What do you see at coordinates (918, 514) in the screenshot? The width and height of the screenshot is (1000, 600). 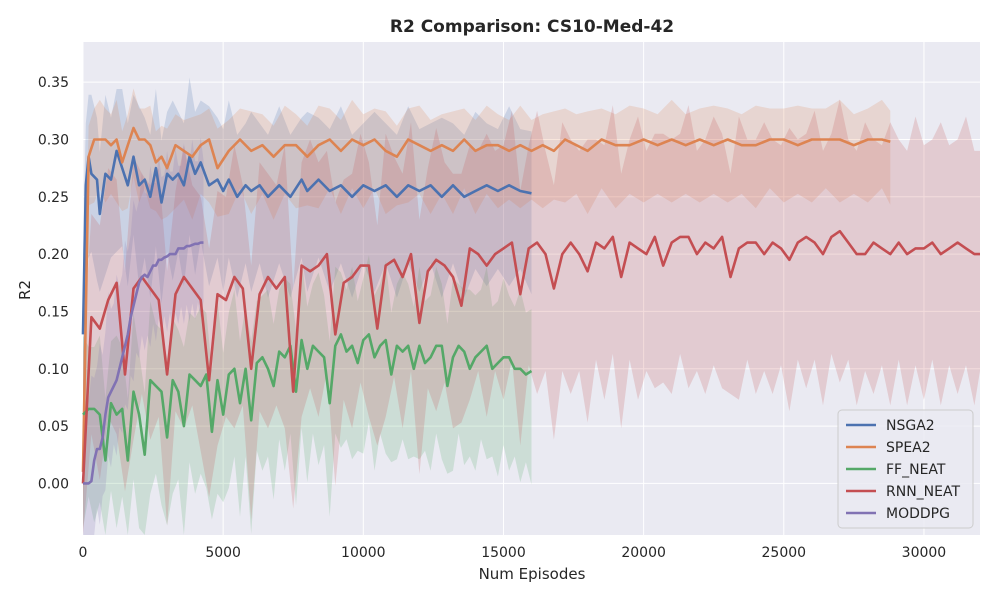 I see `legend-label-moddpg: MODDPG` at bounding box center [918, 514].